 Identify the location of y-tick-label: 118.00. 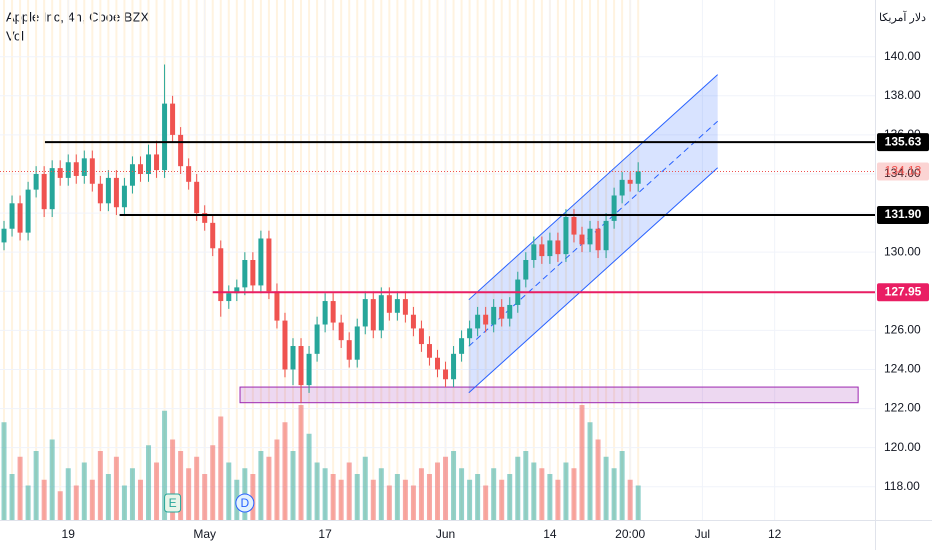
(902, 486).